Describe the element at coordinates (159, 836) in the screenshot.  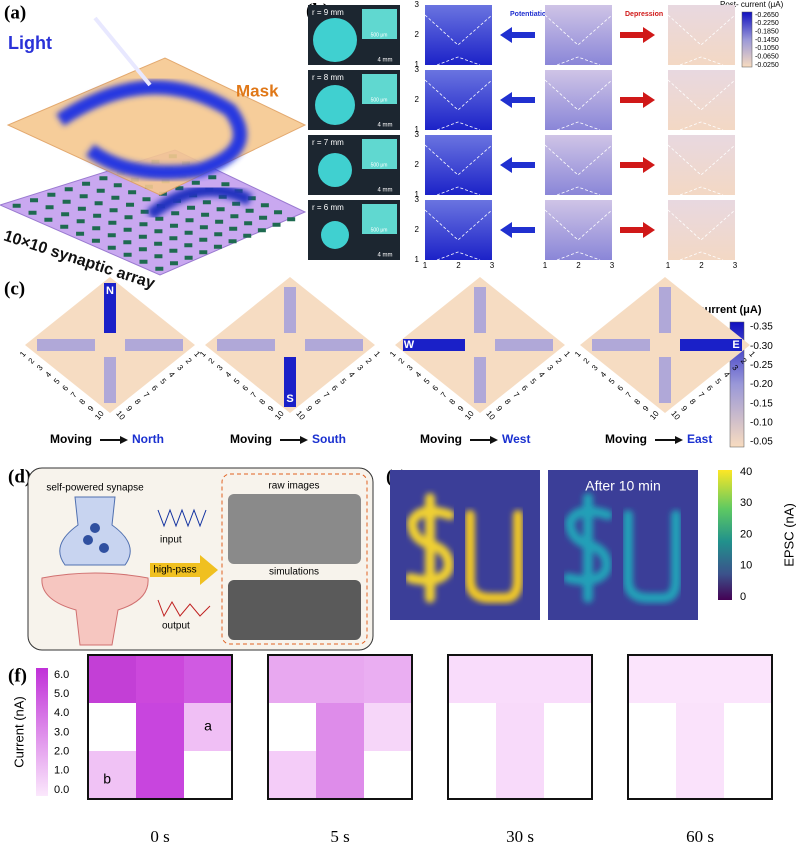
I see `time-label: 0 s` at that location.